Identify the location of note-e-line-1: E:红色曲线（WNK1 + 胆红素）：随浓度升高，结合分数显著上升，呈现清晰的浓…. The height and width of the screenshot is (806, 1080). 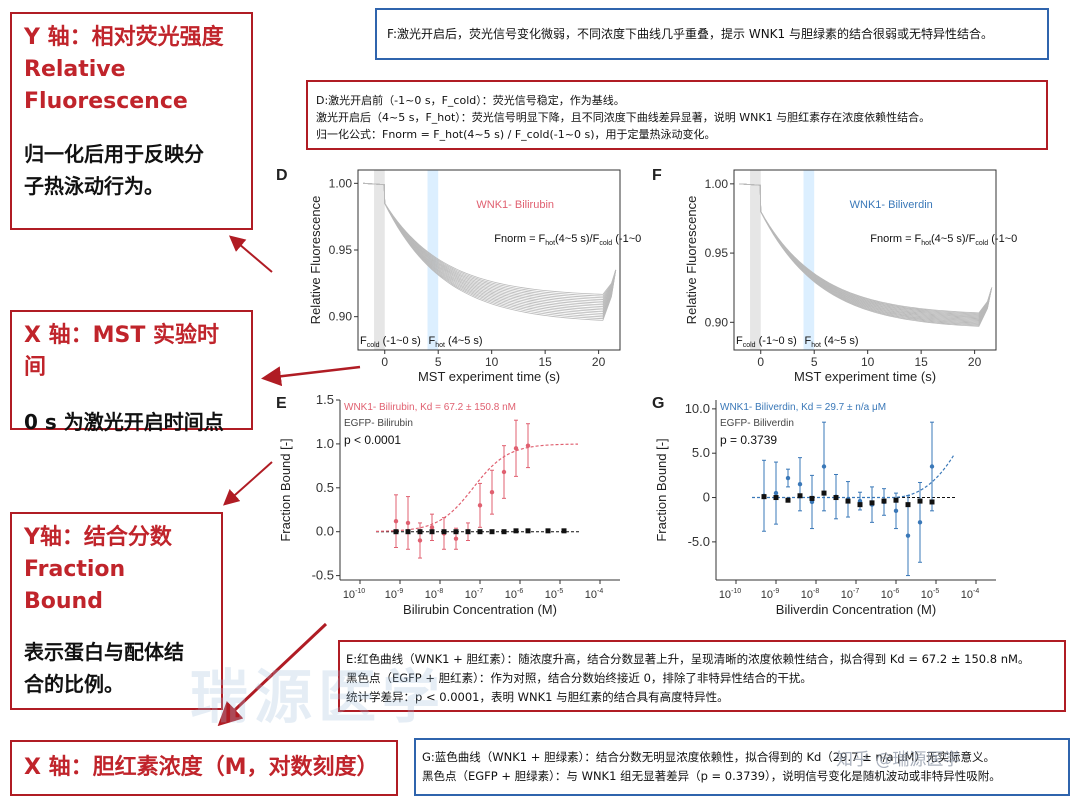
(688, 659).